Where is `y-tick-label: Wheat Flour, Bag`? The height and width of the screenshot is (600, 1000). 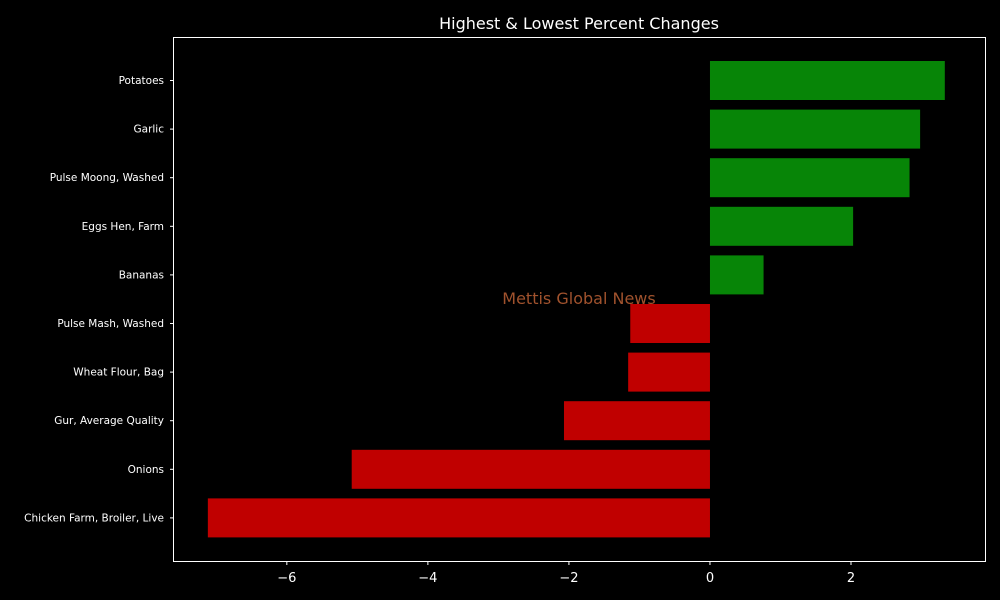 y-tick-label: Wheat Flour, Bag is located at coordinates (118, 373).